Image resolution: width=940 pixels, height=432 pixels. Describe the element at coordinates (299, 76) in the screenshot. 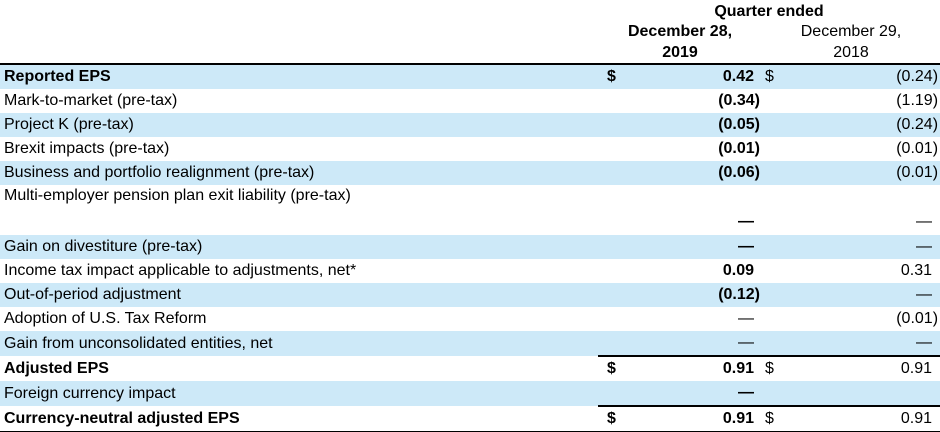

I see `row-label: Reported EPS` at that location.